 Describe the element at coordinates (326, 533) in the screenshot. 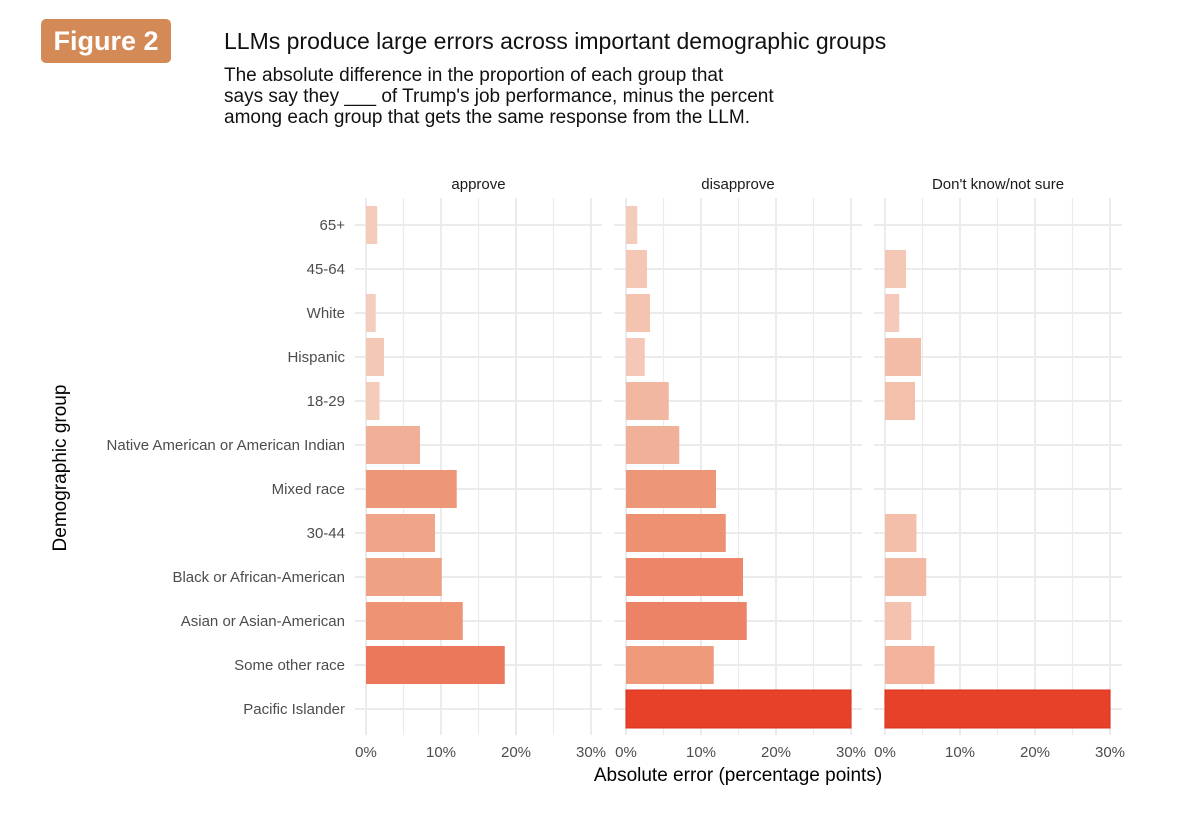

I see `y-tick-label: 30-44` at that location.